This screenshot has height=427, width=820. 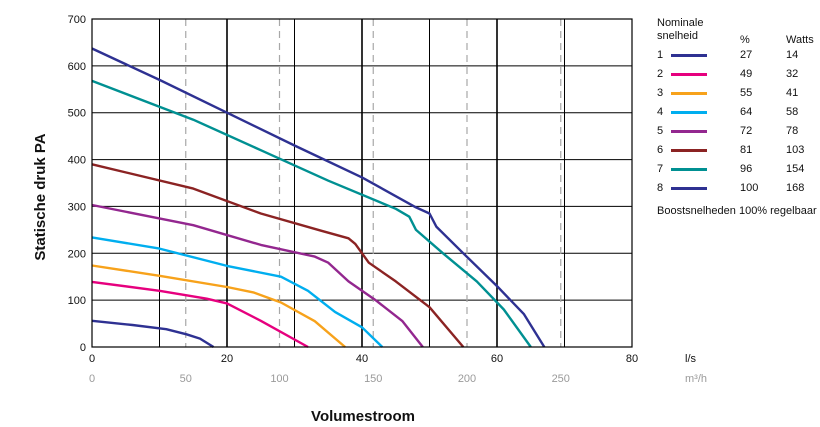 I want to click on legend-pct: 64, so click(x=746, y=112).